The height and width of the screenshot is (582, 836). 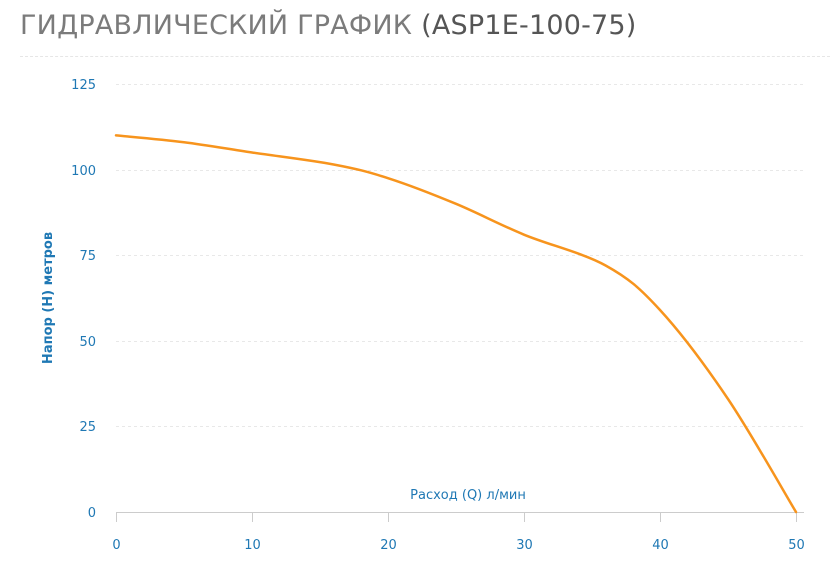 What do you see at coordinates (796, 545) in the screenshot?
I see `x-tick-label: 50` at bounding box center [796, 545].